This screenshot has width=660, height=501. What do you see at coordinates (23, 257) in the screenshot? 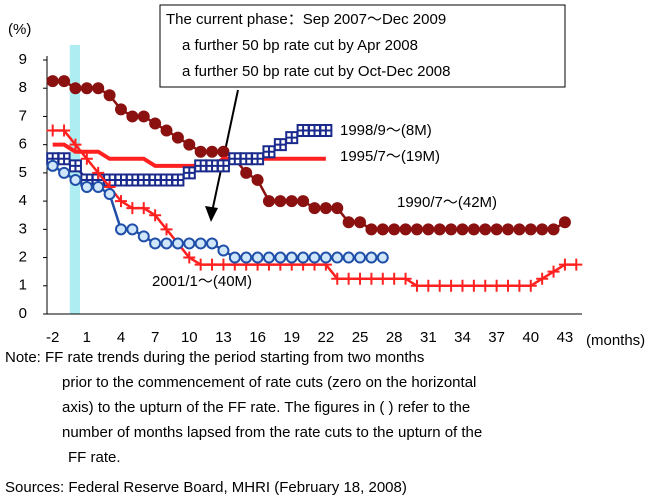
I see `y-tick-label: 2` at bounding box center [23, 257].